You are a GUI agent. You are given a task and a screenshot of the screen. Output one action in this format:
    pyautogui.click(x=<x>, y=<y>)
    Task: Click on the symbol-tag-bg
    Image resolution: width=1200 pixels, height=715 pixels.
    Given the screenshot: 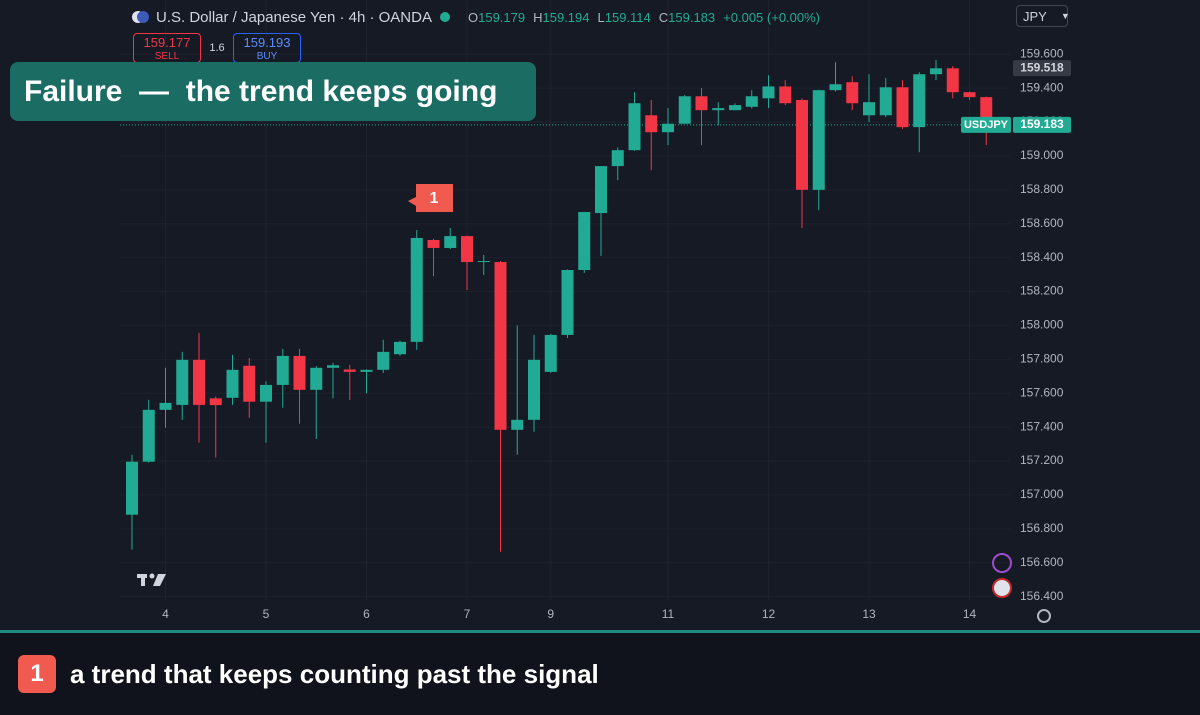 What is the action you would take?
    pyautogui.click(x=986, y=124)
    